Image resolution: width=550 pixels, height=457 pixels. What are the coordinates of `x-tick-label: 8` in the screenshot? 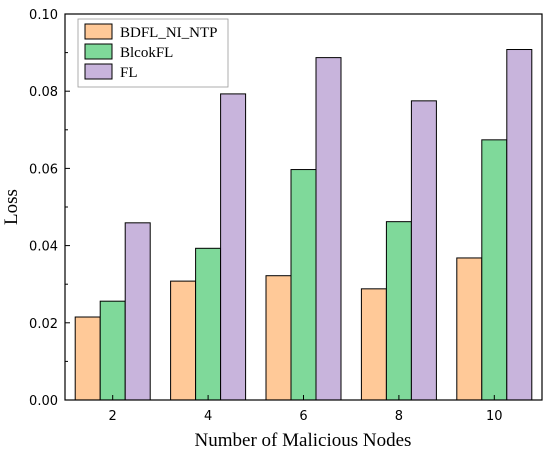 It's located at (399, 416).